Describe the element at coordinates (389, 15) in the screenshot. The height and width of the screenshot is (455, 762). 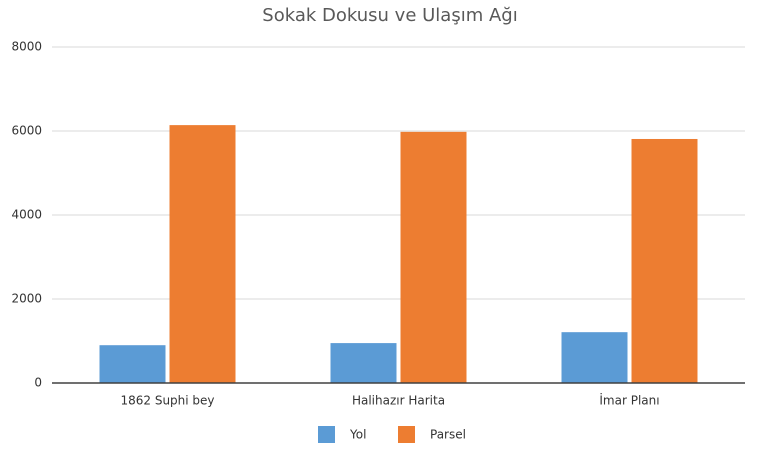
I see `chart-title: Sokak Dokusu ve Ulaşım Ağı` at that location.